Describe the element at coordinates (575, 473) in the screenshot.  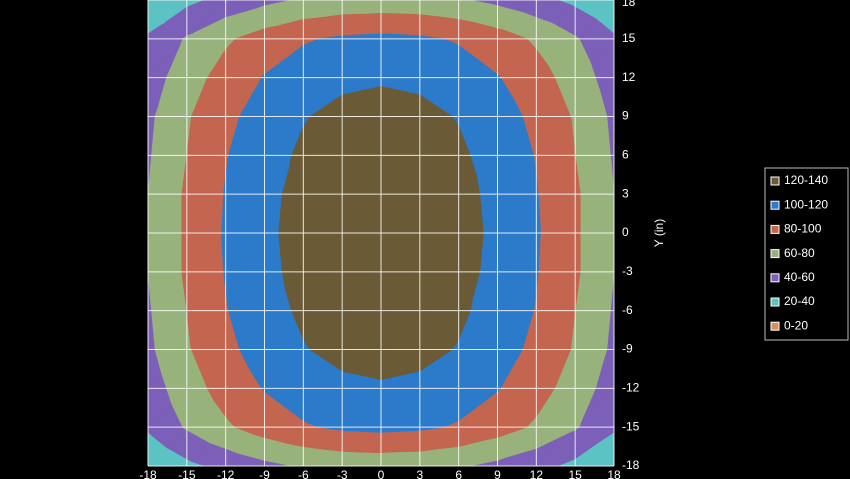
I see `x-tick-label: 15` at that location.